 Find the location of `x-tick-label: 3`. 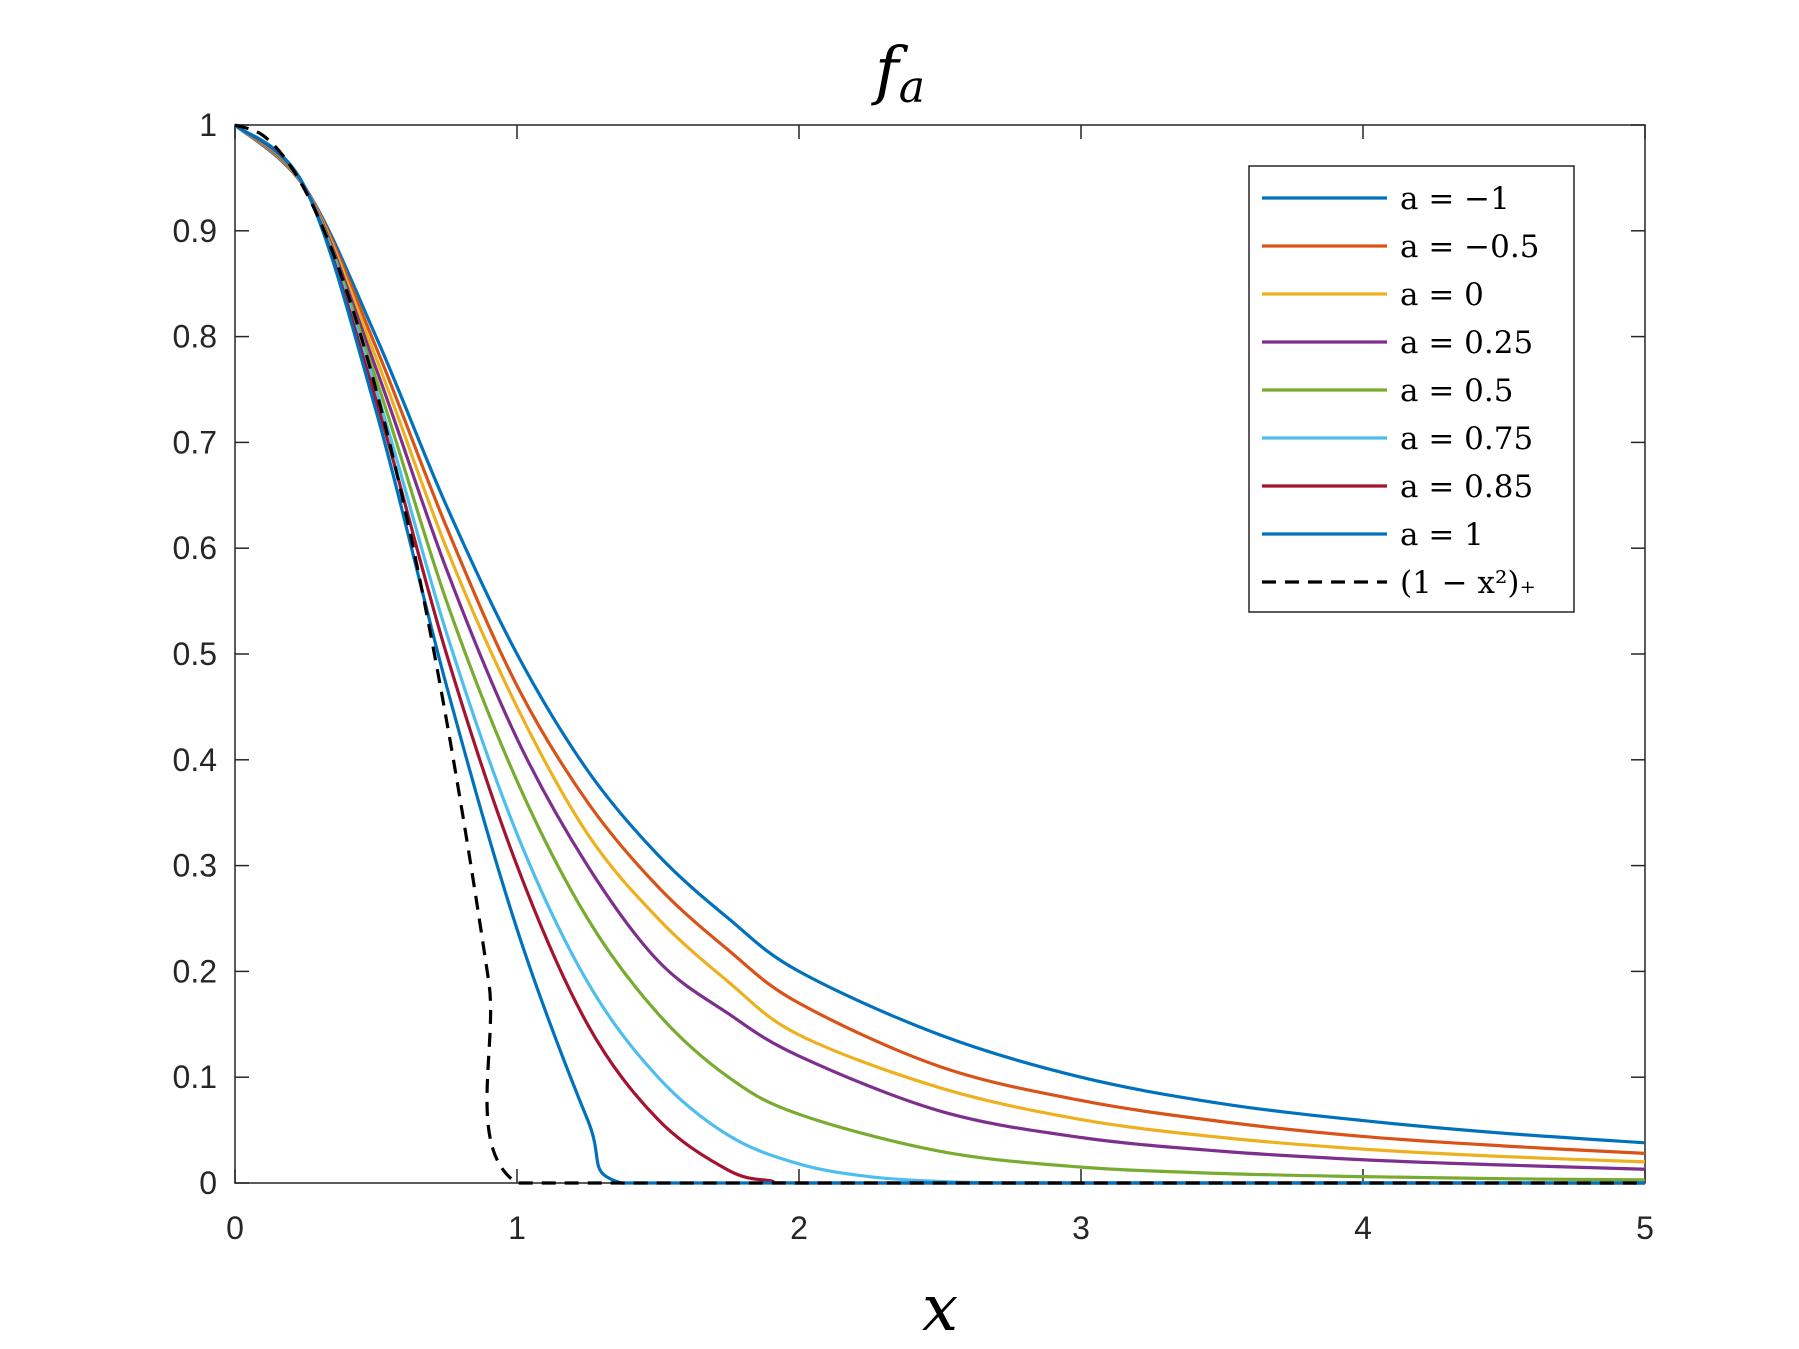

x-tick-label: 3 is located at coordinates (1081, 1228).